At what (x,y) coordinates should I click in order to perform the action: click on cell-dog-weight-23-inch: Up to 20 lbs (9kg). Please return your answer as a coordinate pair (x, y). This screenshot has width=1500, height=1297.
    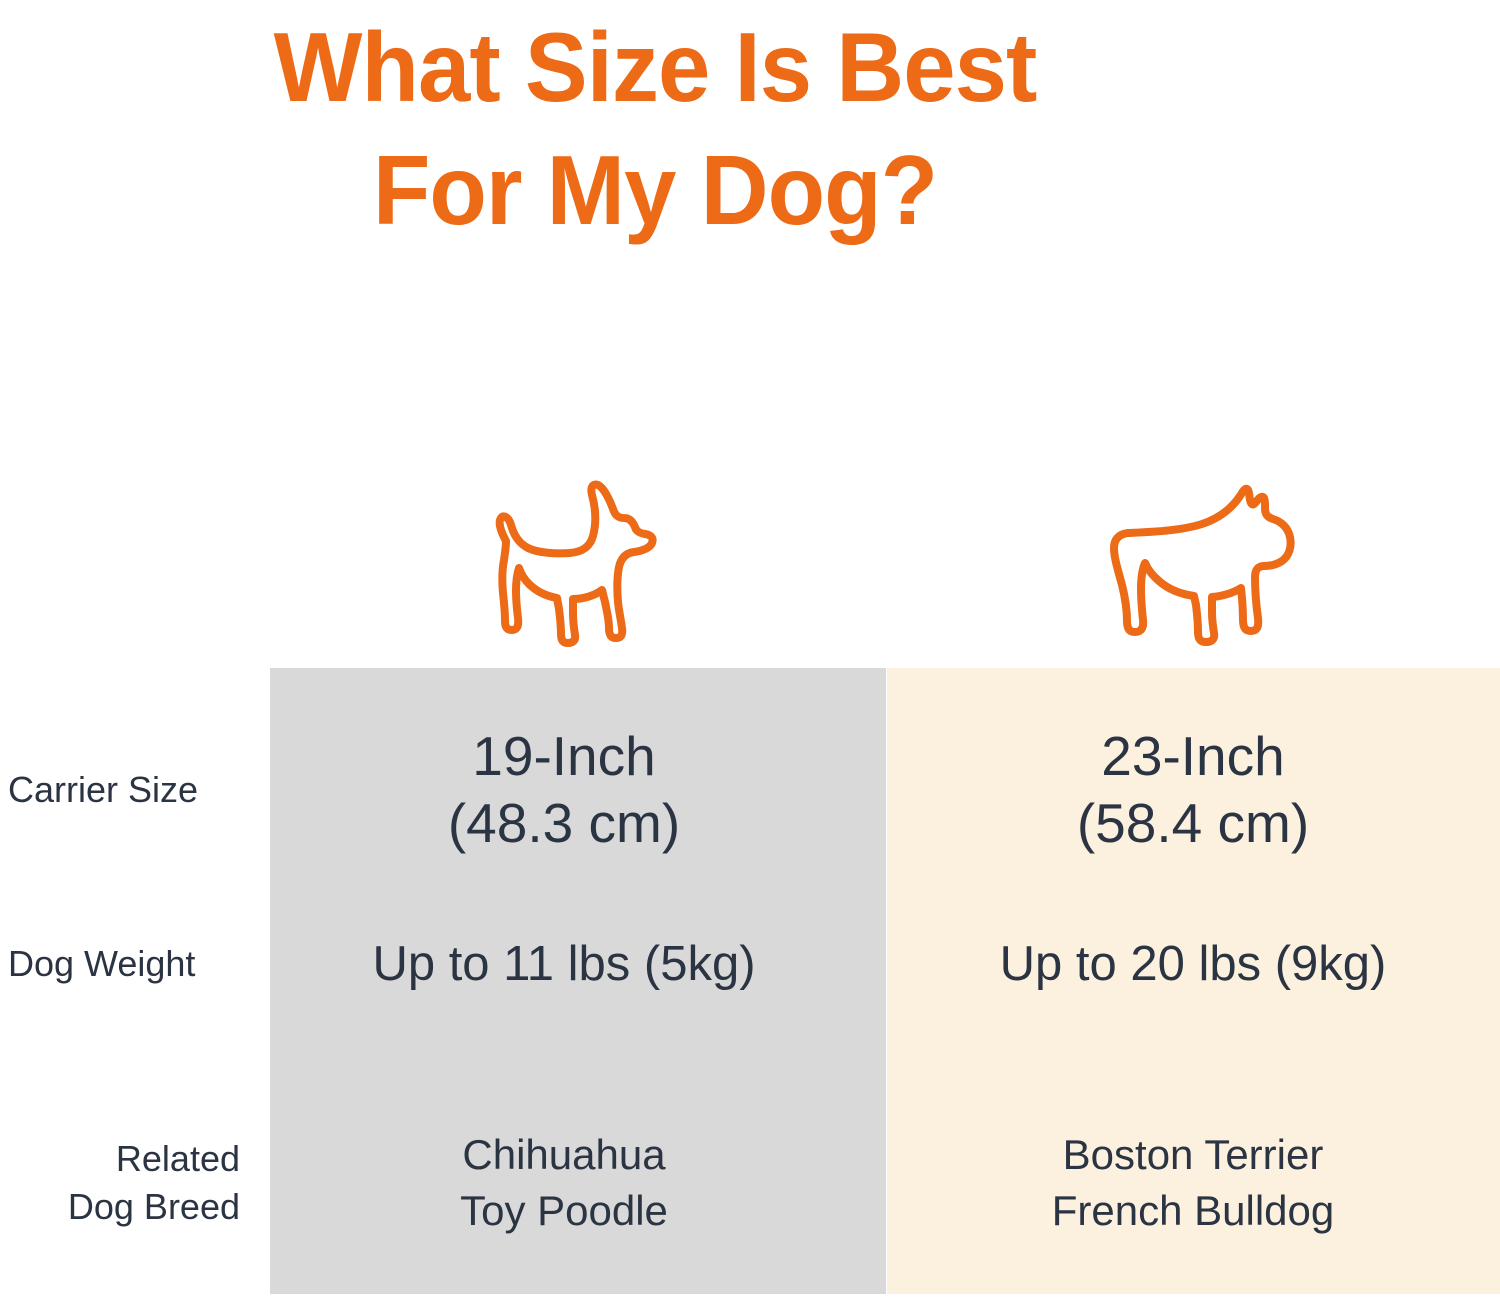
    Looking at the image, I should click on (1193, 963).